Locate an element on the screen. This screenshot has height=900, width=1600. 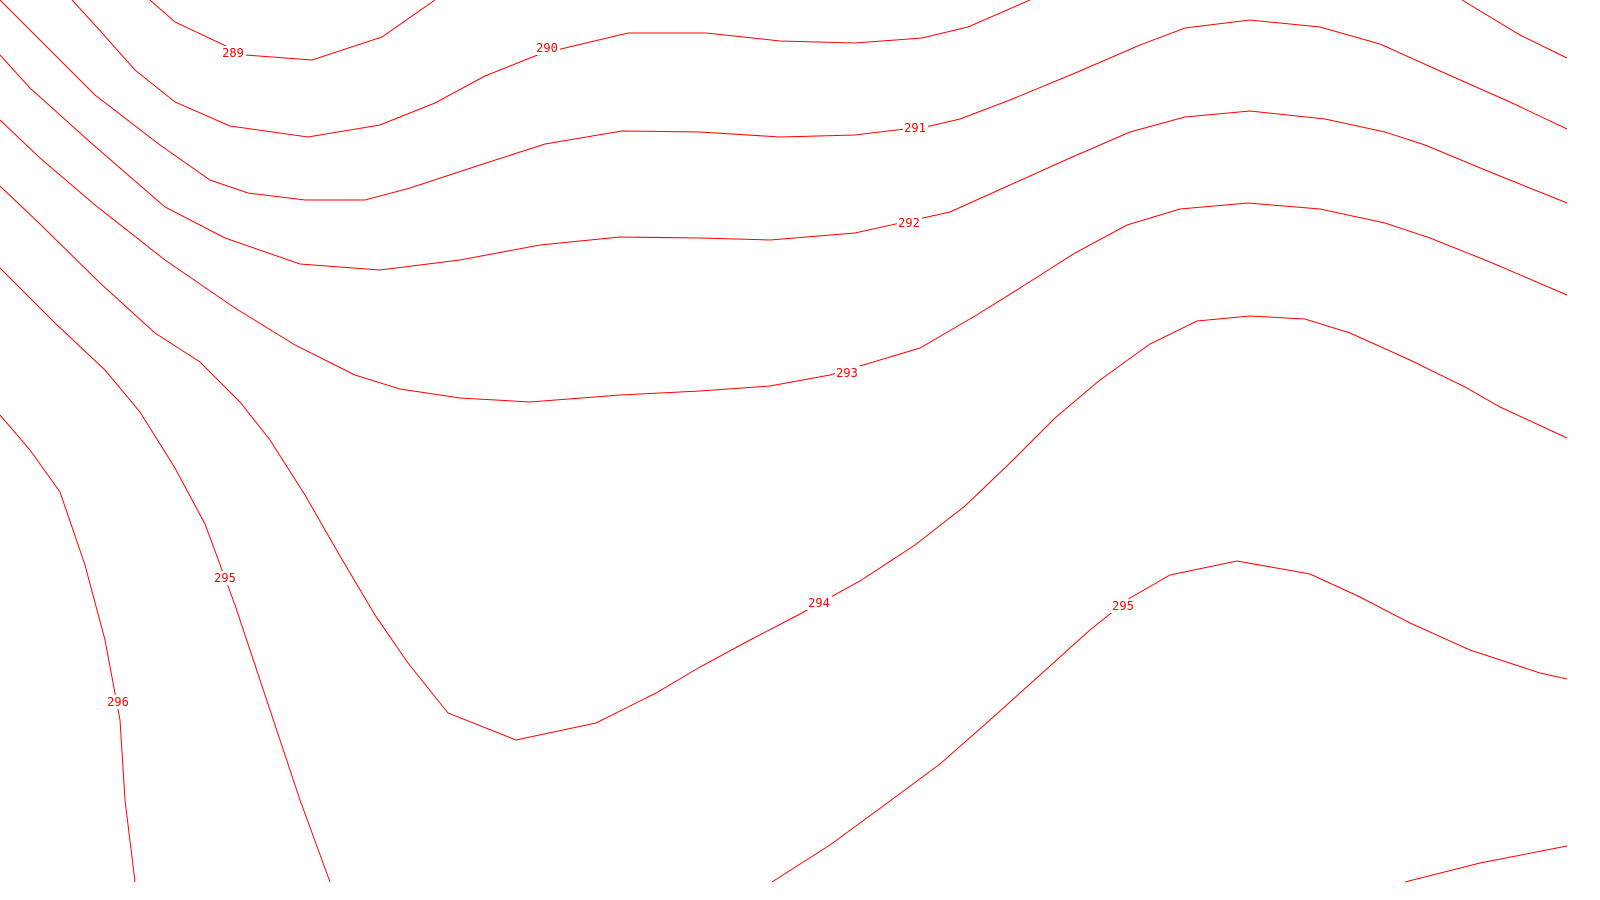
contour-line-295-left is located at coordinates (165, 575).